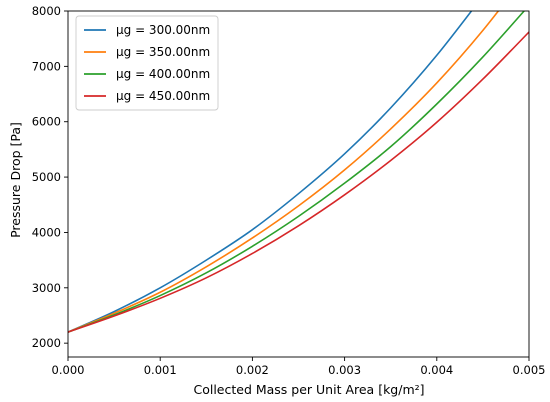  Describe the element at coordinates (163, 30) in the screenshot. I see `legend-label: μg = 300.00nm` at that location.